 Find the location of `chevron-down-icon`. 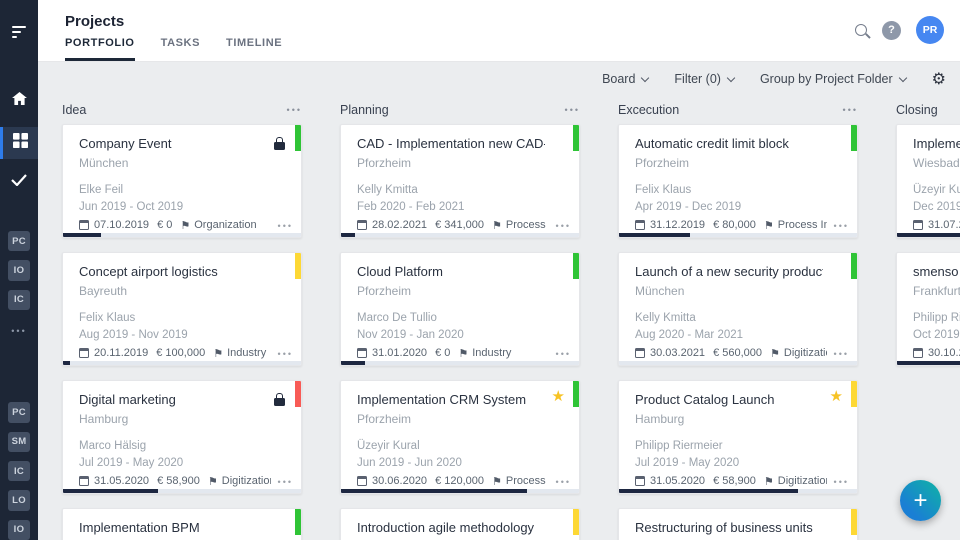

chevron-down-icon is located at coordinates (902, 77).